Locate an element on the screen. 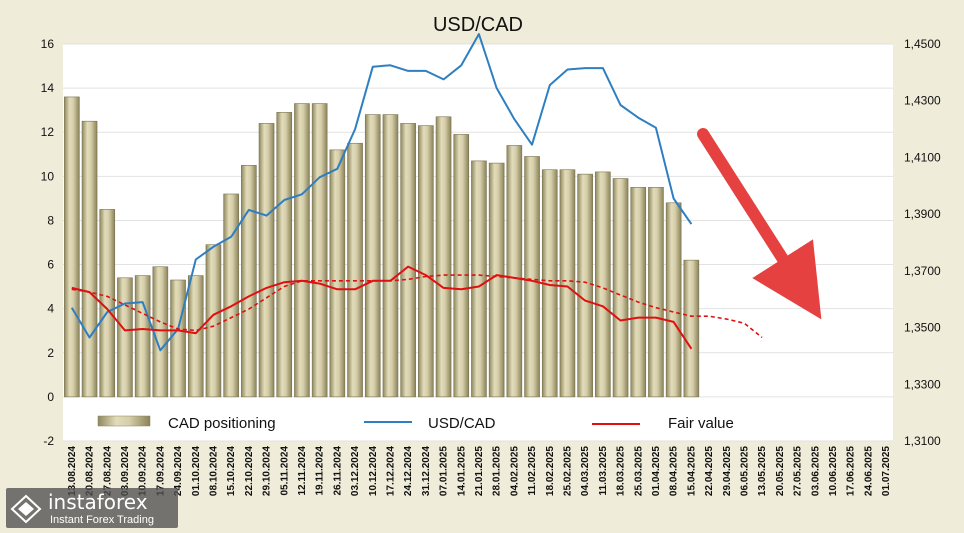 This screenshot has height=533, width=964. right-tick-label: 1,4300 is located at coordinates (922, 101).